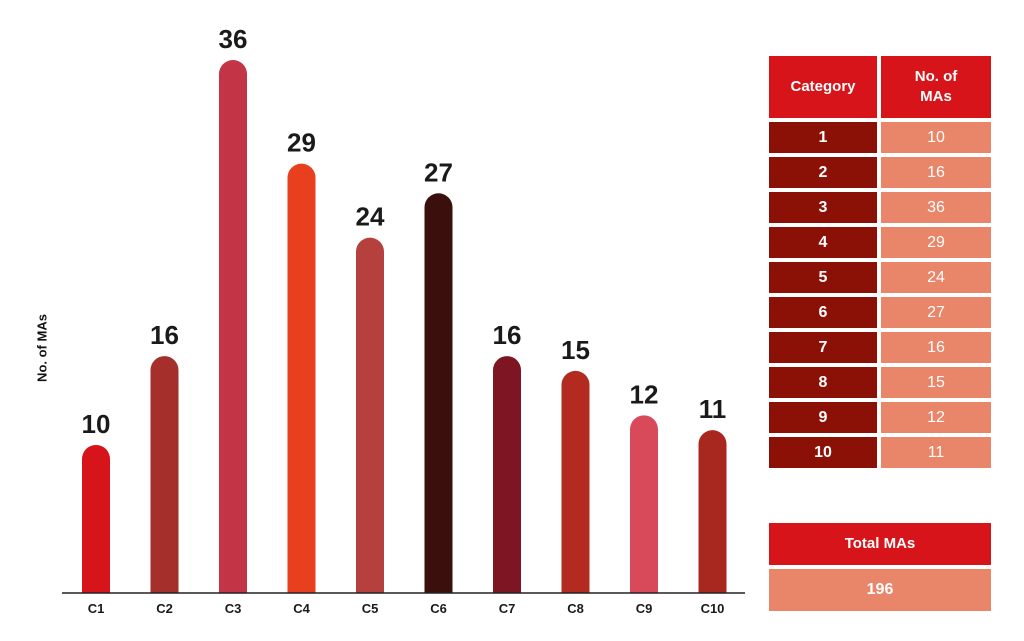  What do you see at coordinates (301, 608) in the screenshot?
I see `x-tick-label: C4` at bounding box center [301, 608].